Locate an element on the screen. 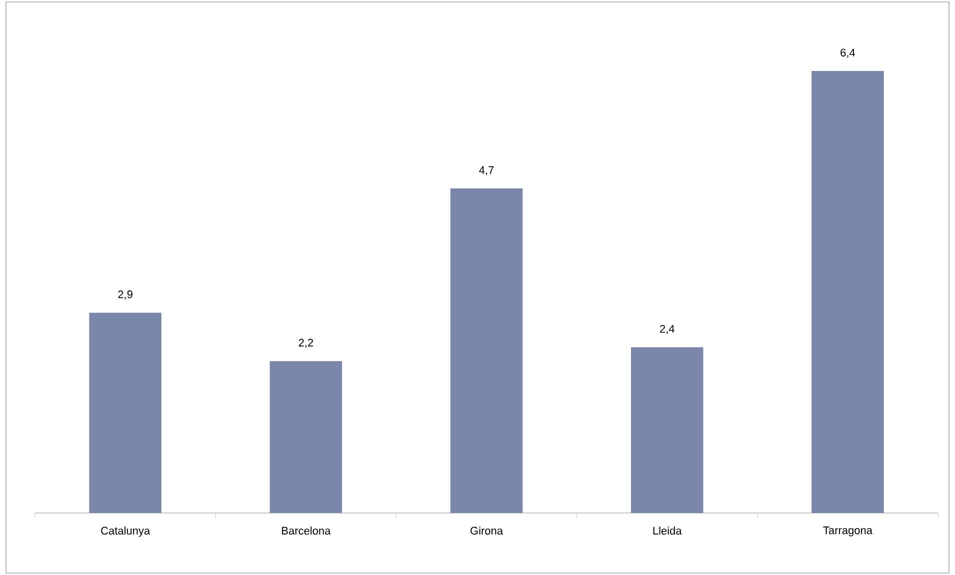 The width and height of the screenshot is (955, 575). x-tick-label: Girona is located at coordinates (487, 530).